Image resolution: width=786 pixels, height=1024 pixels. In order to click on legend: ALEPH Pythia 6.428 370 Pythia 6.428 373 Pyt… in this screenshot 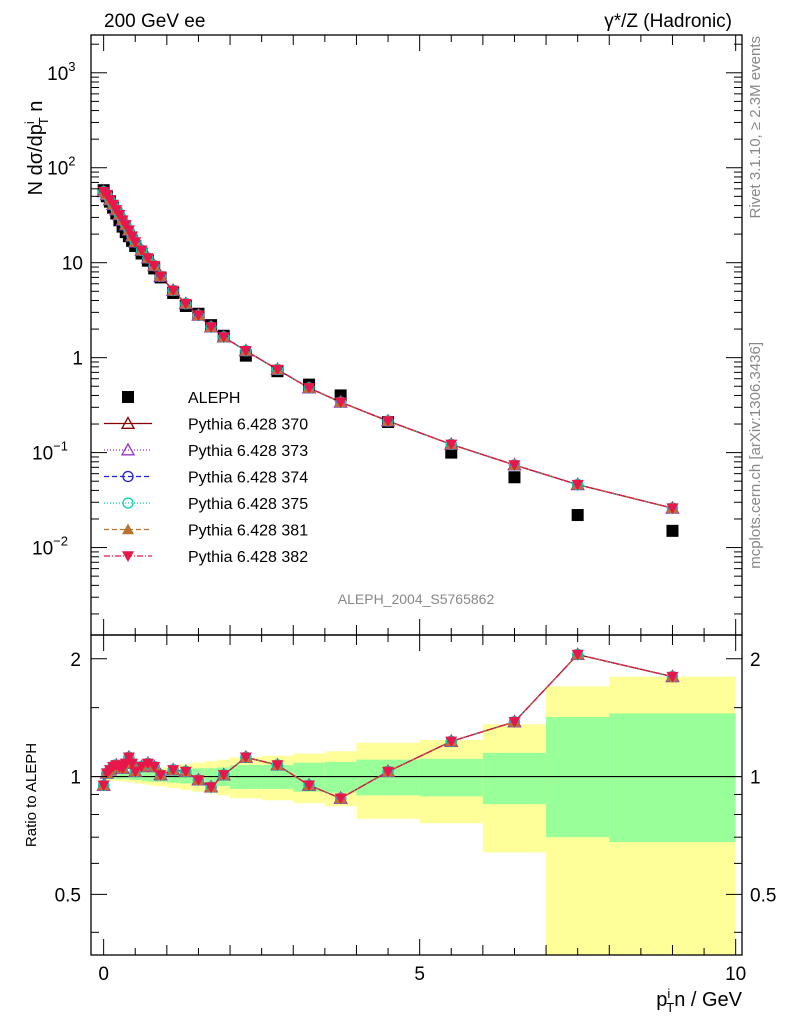, I will do `click(206, 478)`.